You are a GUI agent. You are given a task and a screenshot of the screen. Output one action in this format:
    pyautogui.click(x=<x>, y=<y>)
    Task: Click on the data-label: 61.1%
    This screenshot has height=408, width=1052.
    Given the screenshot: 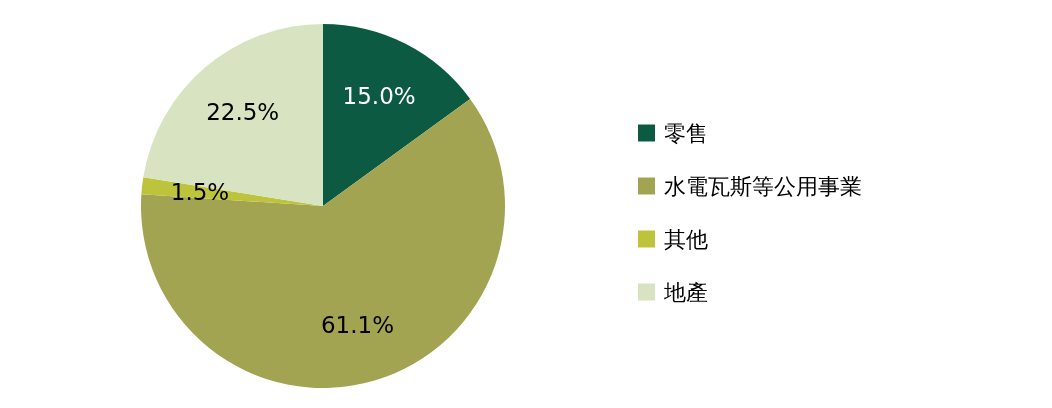 What is the action you would take?
    pyautogui.click(x=357, y=324)
    